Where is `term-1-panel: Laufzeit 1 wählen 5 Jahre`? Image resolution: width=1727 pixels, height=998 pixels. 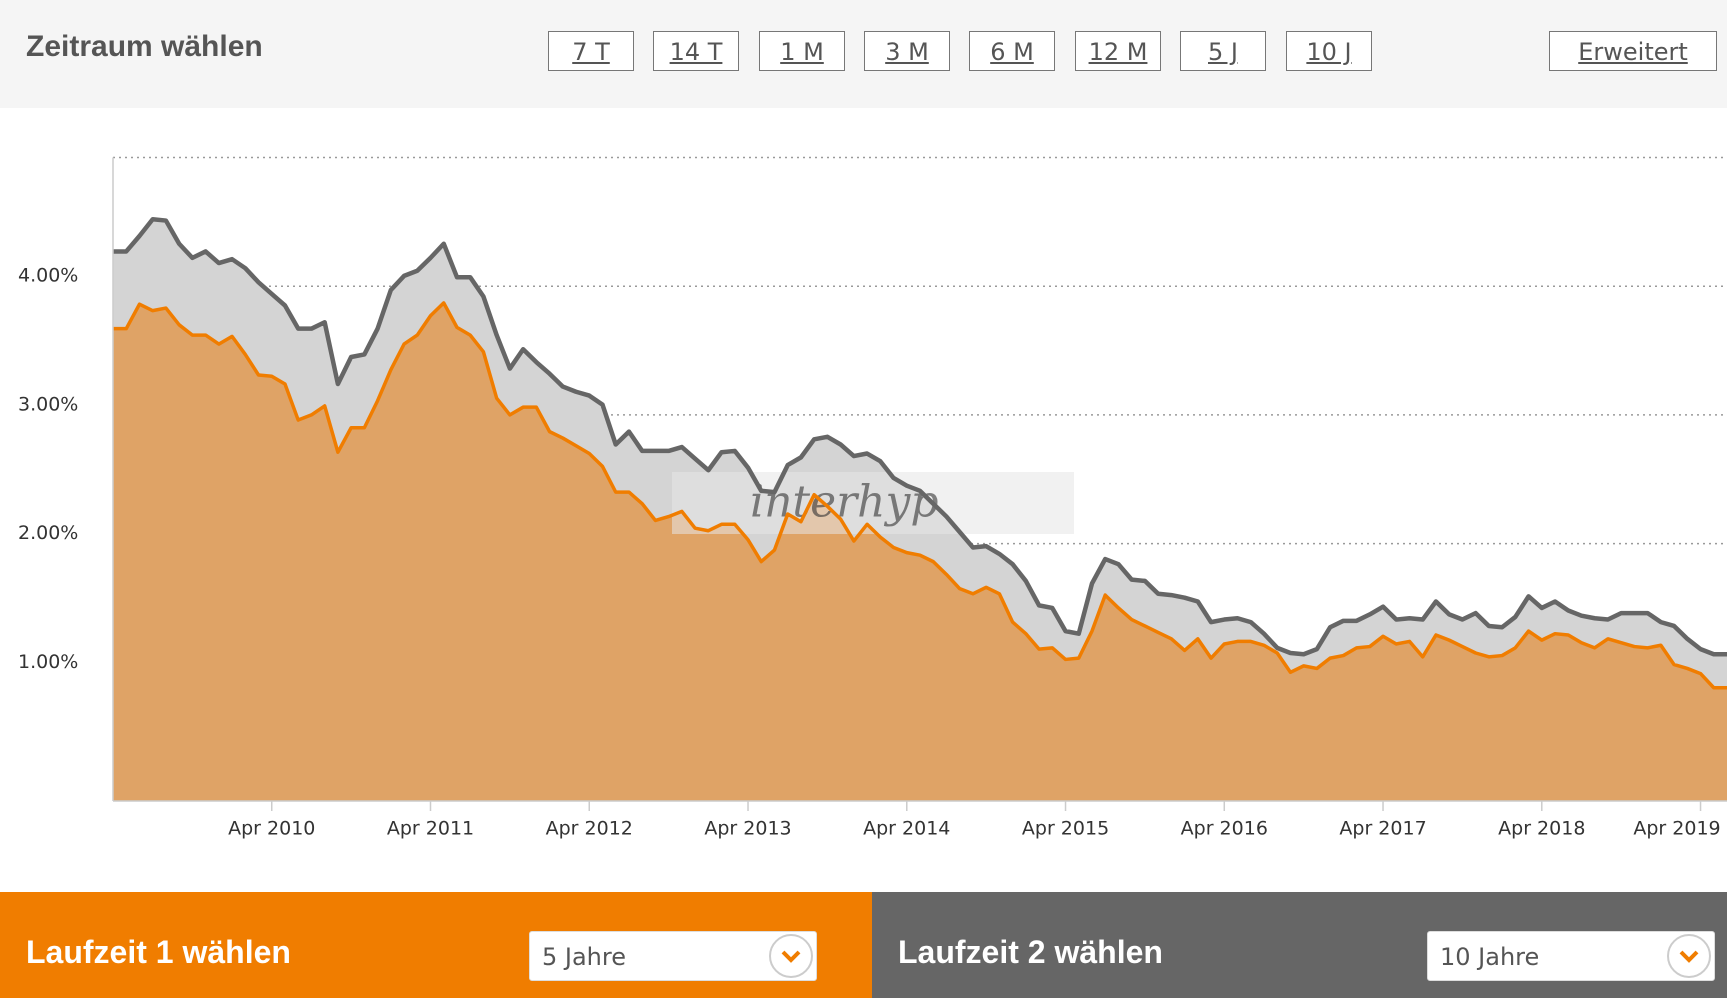
term-1-panel: Laufzeit 1 wählen 5 Jahre is located at coordinates (436, 945).